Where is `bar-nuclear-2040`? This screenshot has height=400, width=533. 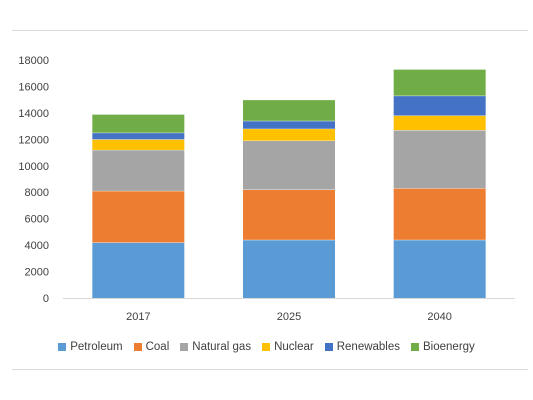 bar-nuclear-2040 is located at coordinates (439, 123).